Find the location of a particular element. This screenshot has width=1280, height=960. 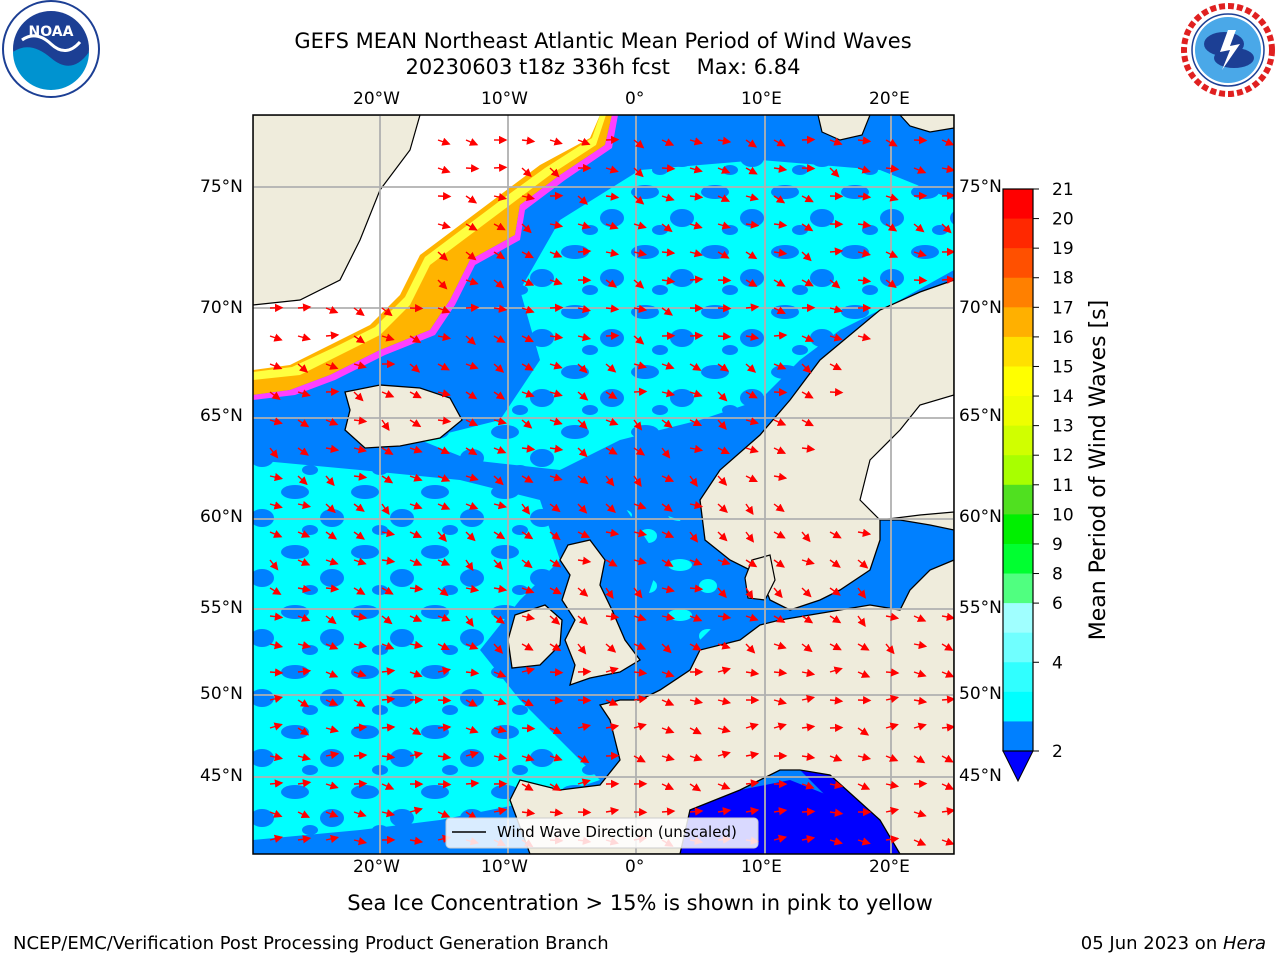

colorbar-tick-label: 9 is located at coordinates (1057, 545).